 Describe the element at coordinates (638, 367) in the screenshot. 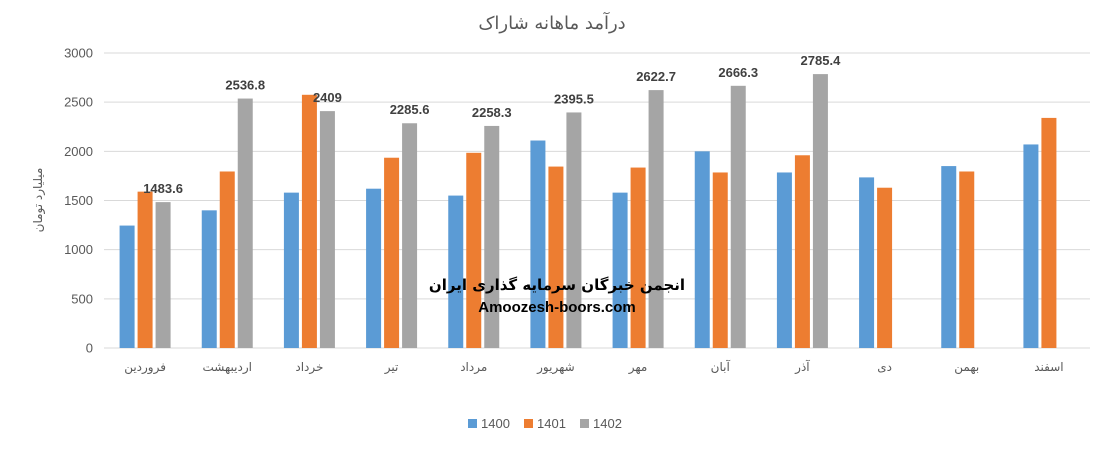

I see `x-tick-label: مهر` at that location.